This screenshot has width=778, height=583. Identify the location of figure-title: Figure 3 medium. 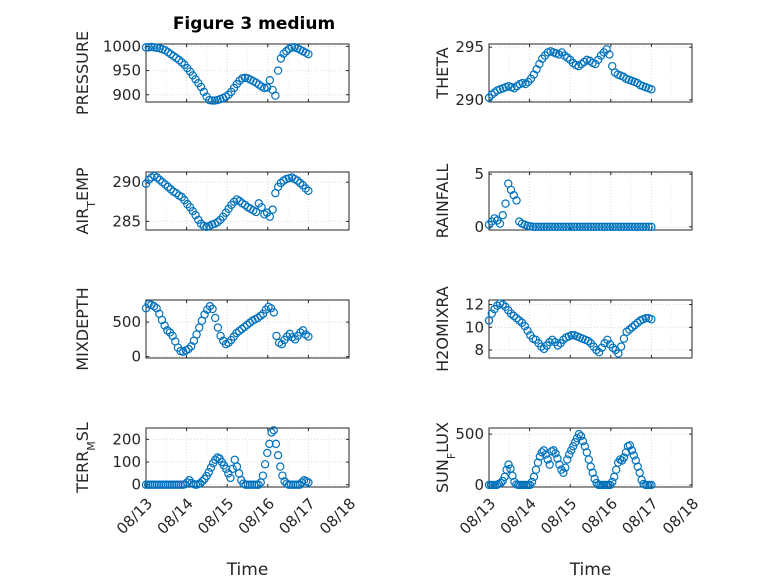
(254, 24).